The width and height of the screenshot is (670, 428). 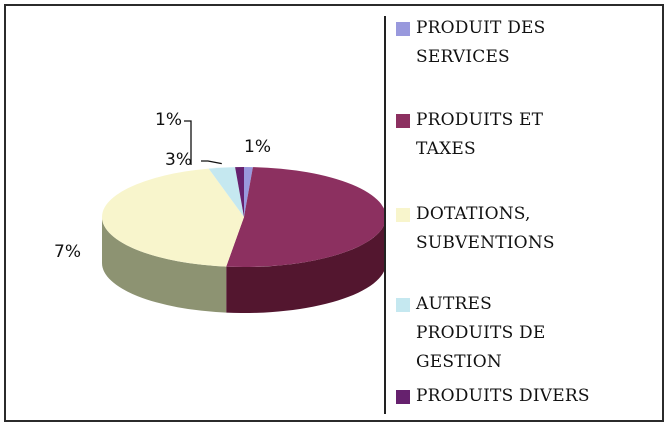 I want to click on legend-line: TAXES, so click(x=446, y=149).